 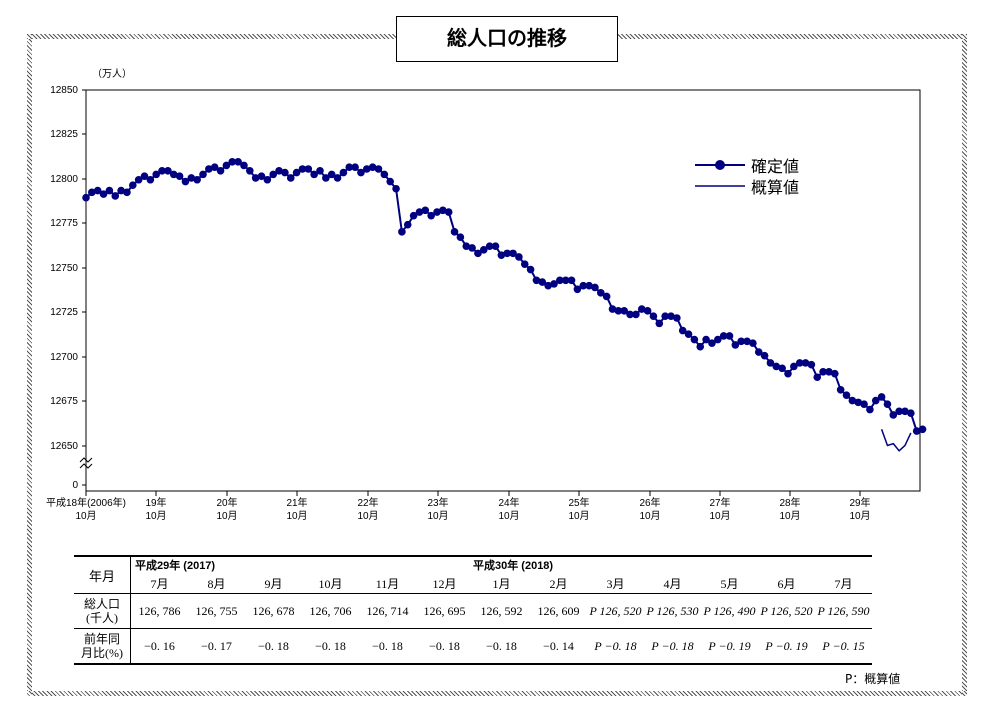 I want to click on footnote: P：概算値, so click(x=873, y=679).